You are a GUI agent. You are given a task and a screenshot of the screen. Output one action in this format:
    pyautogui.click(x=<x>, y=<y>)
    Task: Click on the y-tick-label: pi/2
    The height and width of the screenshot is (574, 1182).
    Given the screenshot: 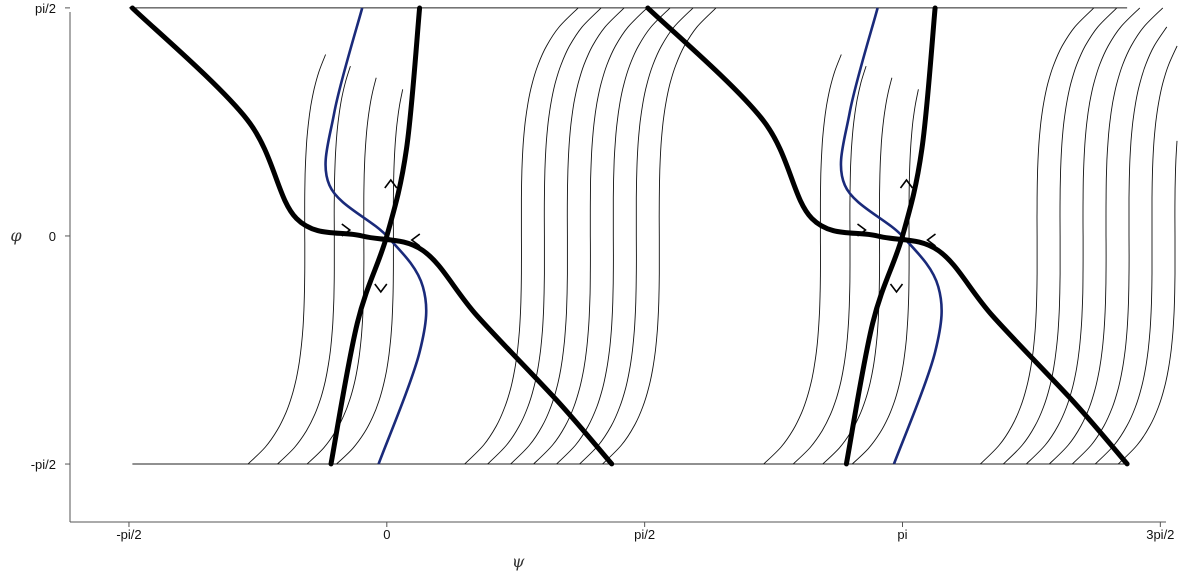 What is the action you would take?
    pyautogui.click(x=45, y=8)
    